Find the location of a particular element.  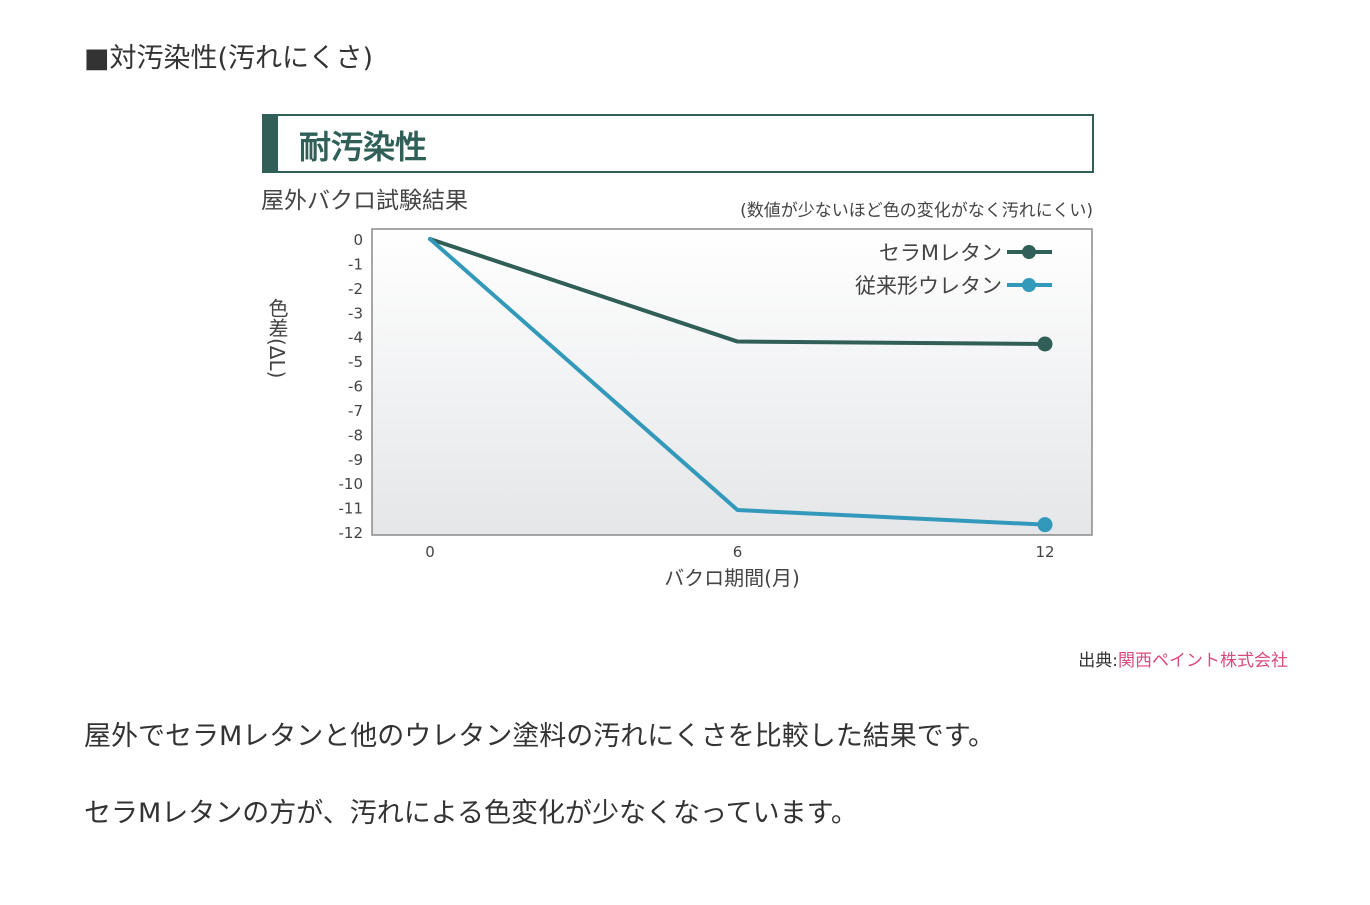

y-tick-label: -2 is located at coordinates (355, 289).